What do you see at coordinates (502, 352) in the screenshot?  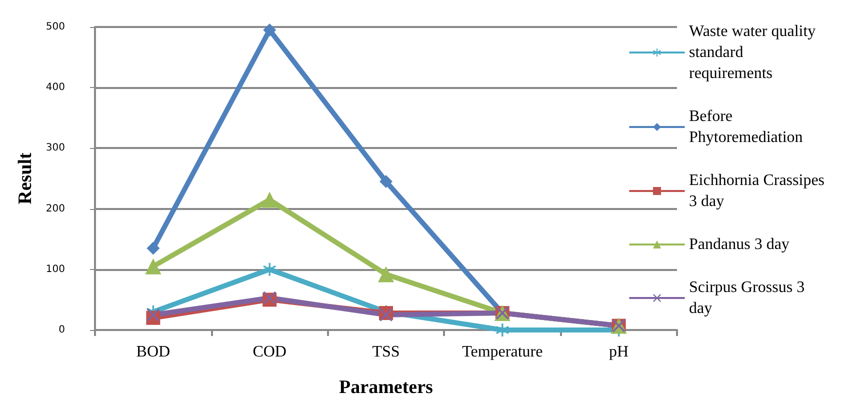 I see `x-tick-label: Temperature` at bounding box center [502, 352].